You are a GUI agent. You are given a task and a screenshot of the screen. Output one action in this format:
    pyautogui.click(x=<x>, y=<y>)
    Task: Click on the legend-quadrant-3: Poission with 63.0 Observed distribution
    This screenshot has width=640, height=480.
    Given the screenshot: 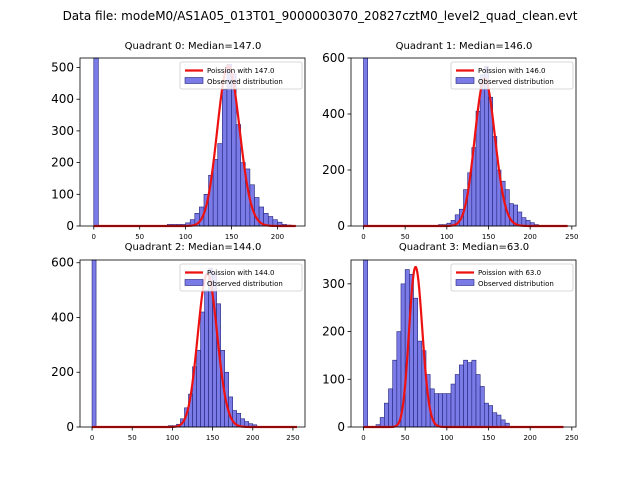 What is the action you would take?
    pyautogui.click(x=512, y=277)
    